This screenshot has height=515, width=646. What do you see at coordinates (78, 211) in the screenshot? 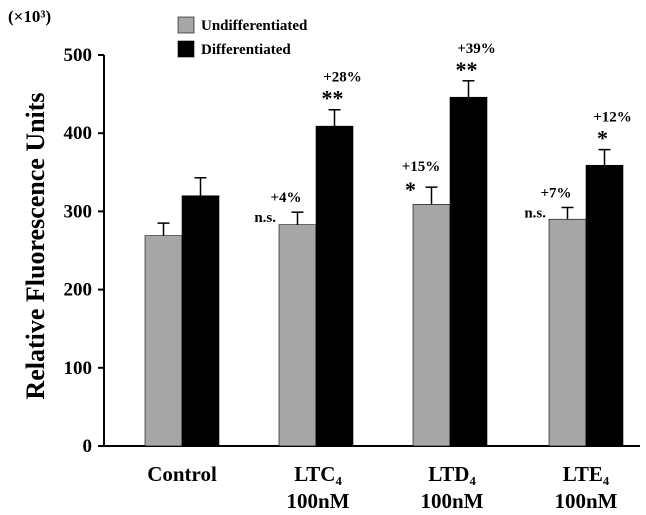
I see `y-tick-label: 300` at bounding box center [78, 211].